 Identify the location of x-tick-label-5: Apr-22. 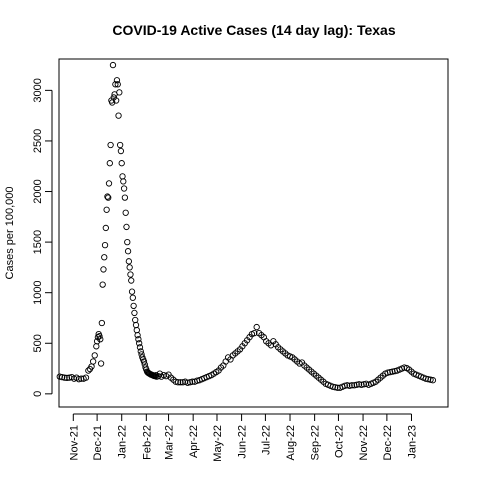
(194, 441).